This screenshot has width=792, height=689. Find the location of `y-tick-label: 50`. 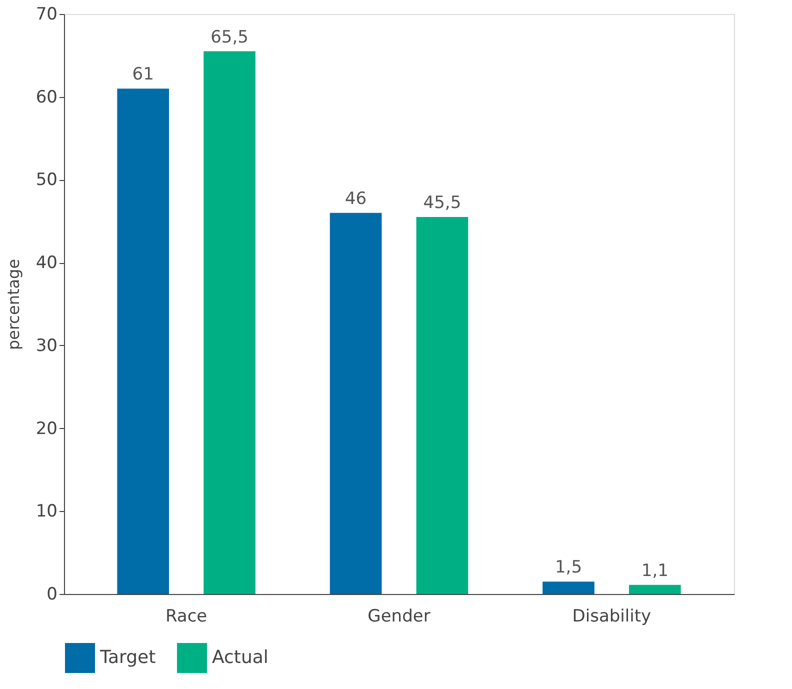

y-tick-label: 50 is located at coordinates (47, 180).